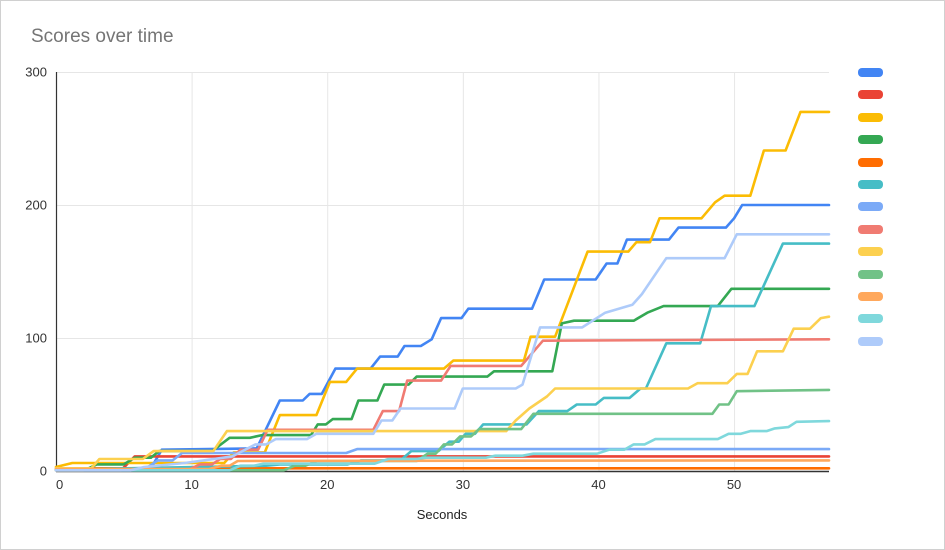 This screenshot has height=550, width=945. I want to click on y-tick-label: 200, so click(36, 205).